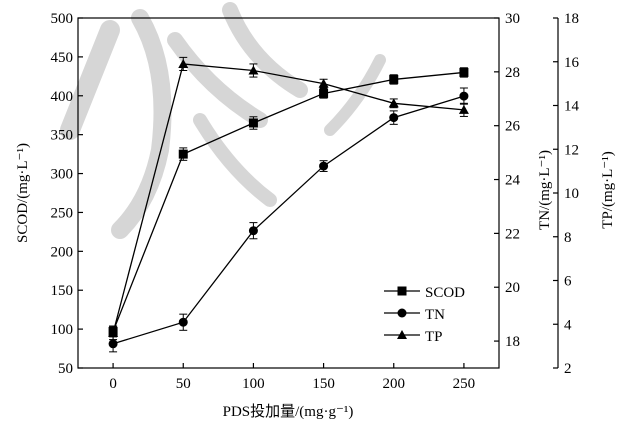  I want to click on left-tick-label: 500, so click(62, 19).